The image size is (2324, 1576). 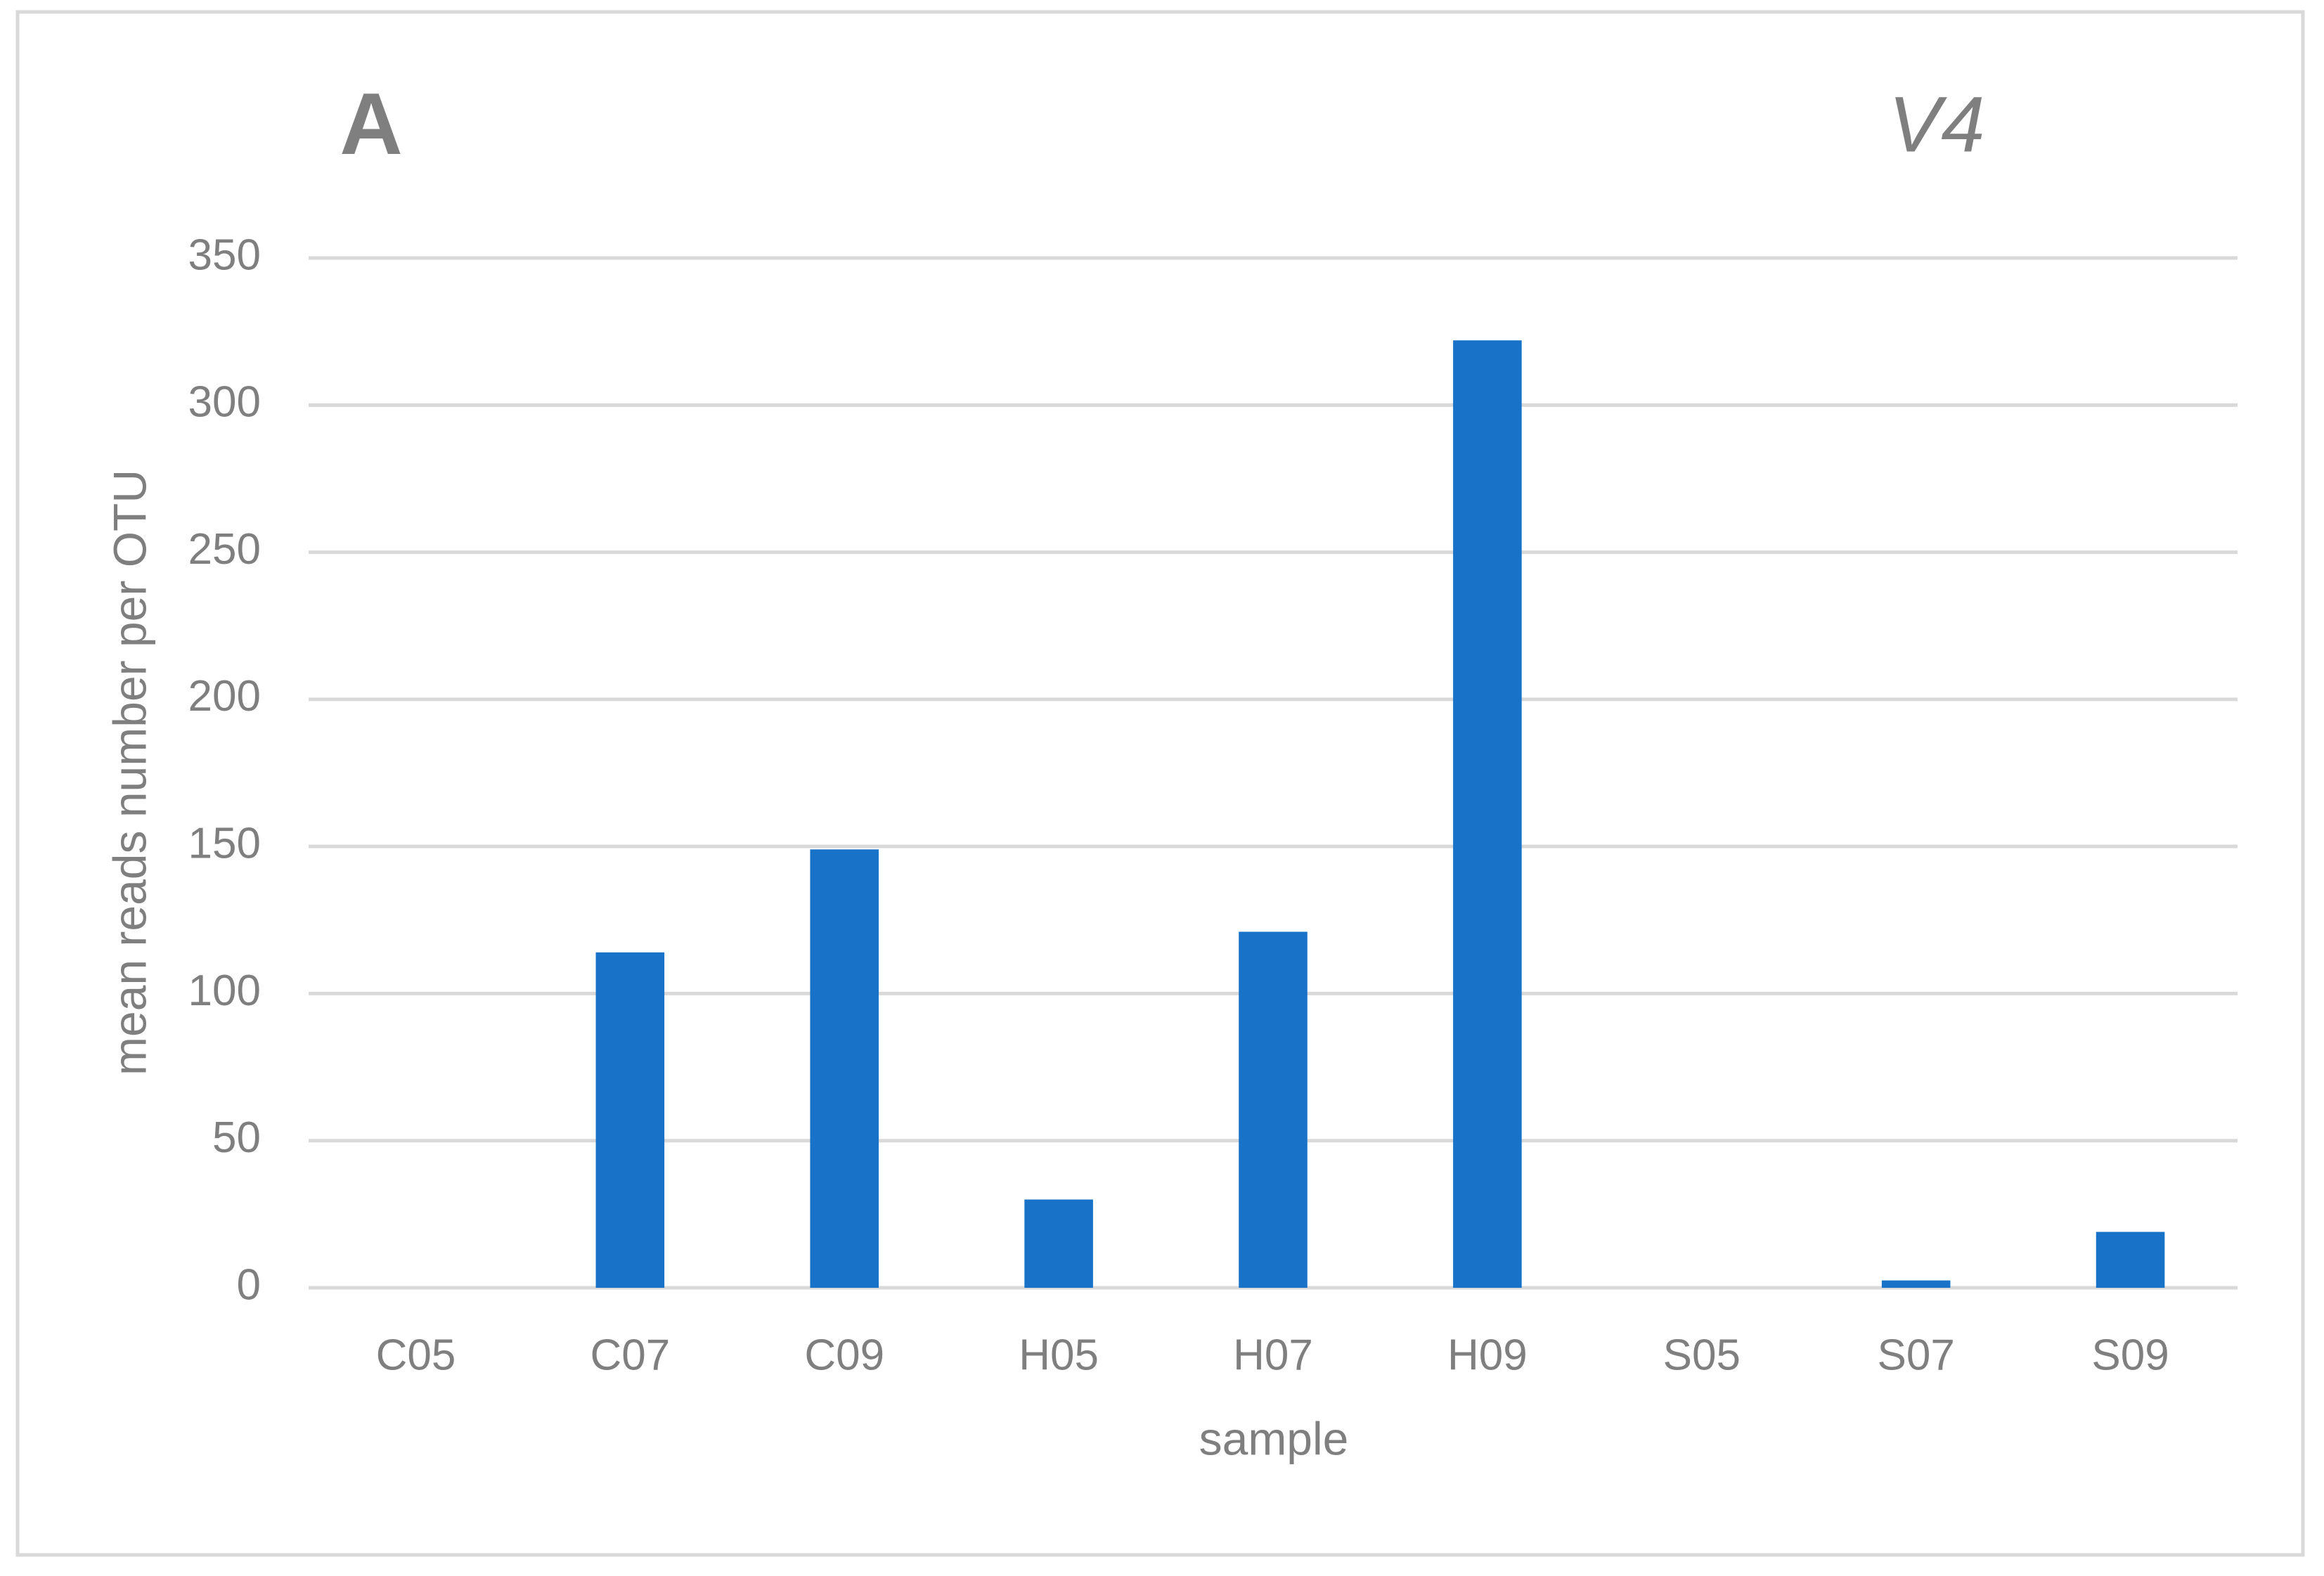 What do you see at coordinates (225, 991) in the screenshot?
I see `y-tick-label: 100` at bounding box center [225, 991].